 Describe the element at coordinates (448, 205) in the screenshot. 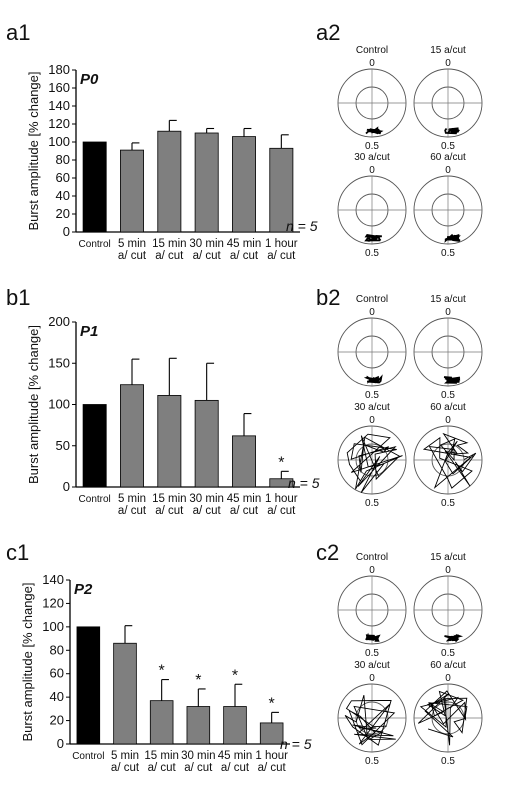

I see `polar-plot-a2-3: 60 a/cut 0 0.5` at that location.